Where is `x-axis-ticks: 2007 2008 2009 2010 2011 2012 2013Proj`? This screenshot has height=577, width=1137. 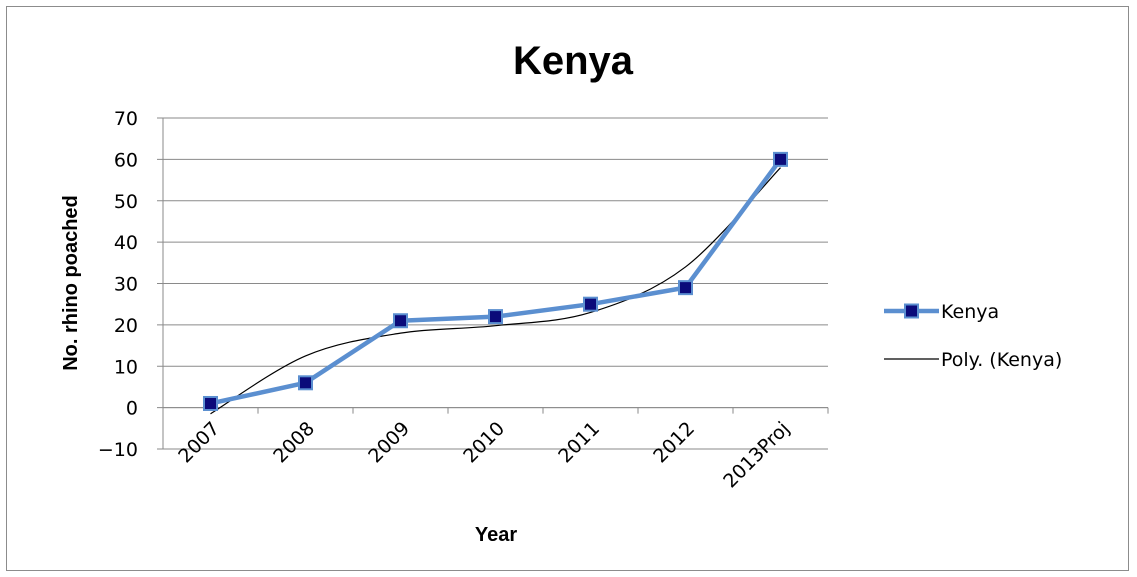 x-axis-ticks: 2007 2008 2009 2010 2011 2012 2013Proj is located at coordinates (484, 455).